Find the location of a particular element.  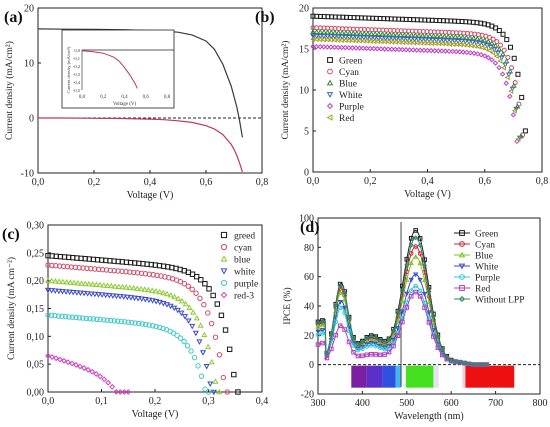

y-tick-label: 0,20 is located at coordinates (36, 281).